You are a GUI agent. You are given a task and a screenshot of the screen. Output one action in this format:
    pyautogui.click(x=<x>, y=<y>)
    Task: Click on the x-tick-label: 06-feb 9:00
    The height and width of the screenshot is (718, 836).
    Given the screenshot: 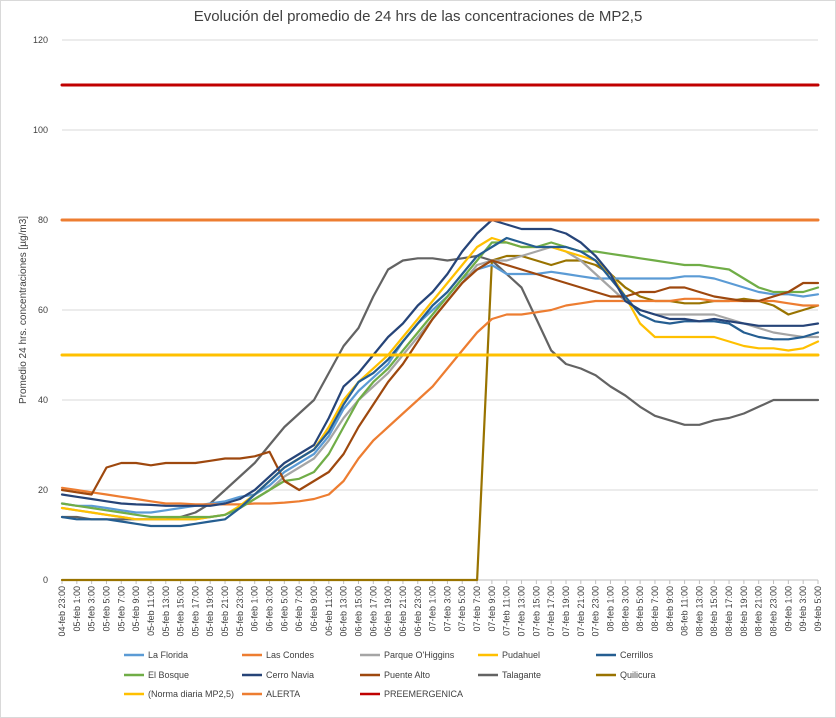 What is the action you would take?
    pyautogui.click(x=314, y=609)
    